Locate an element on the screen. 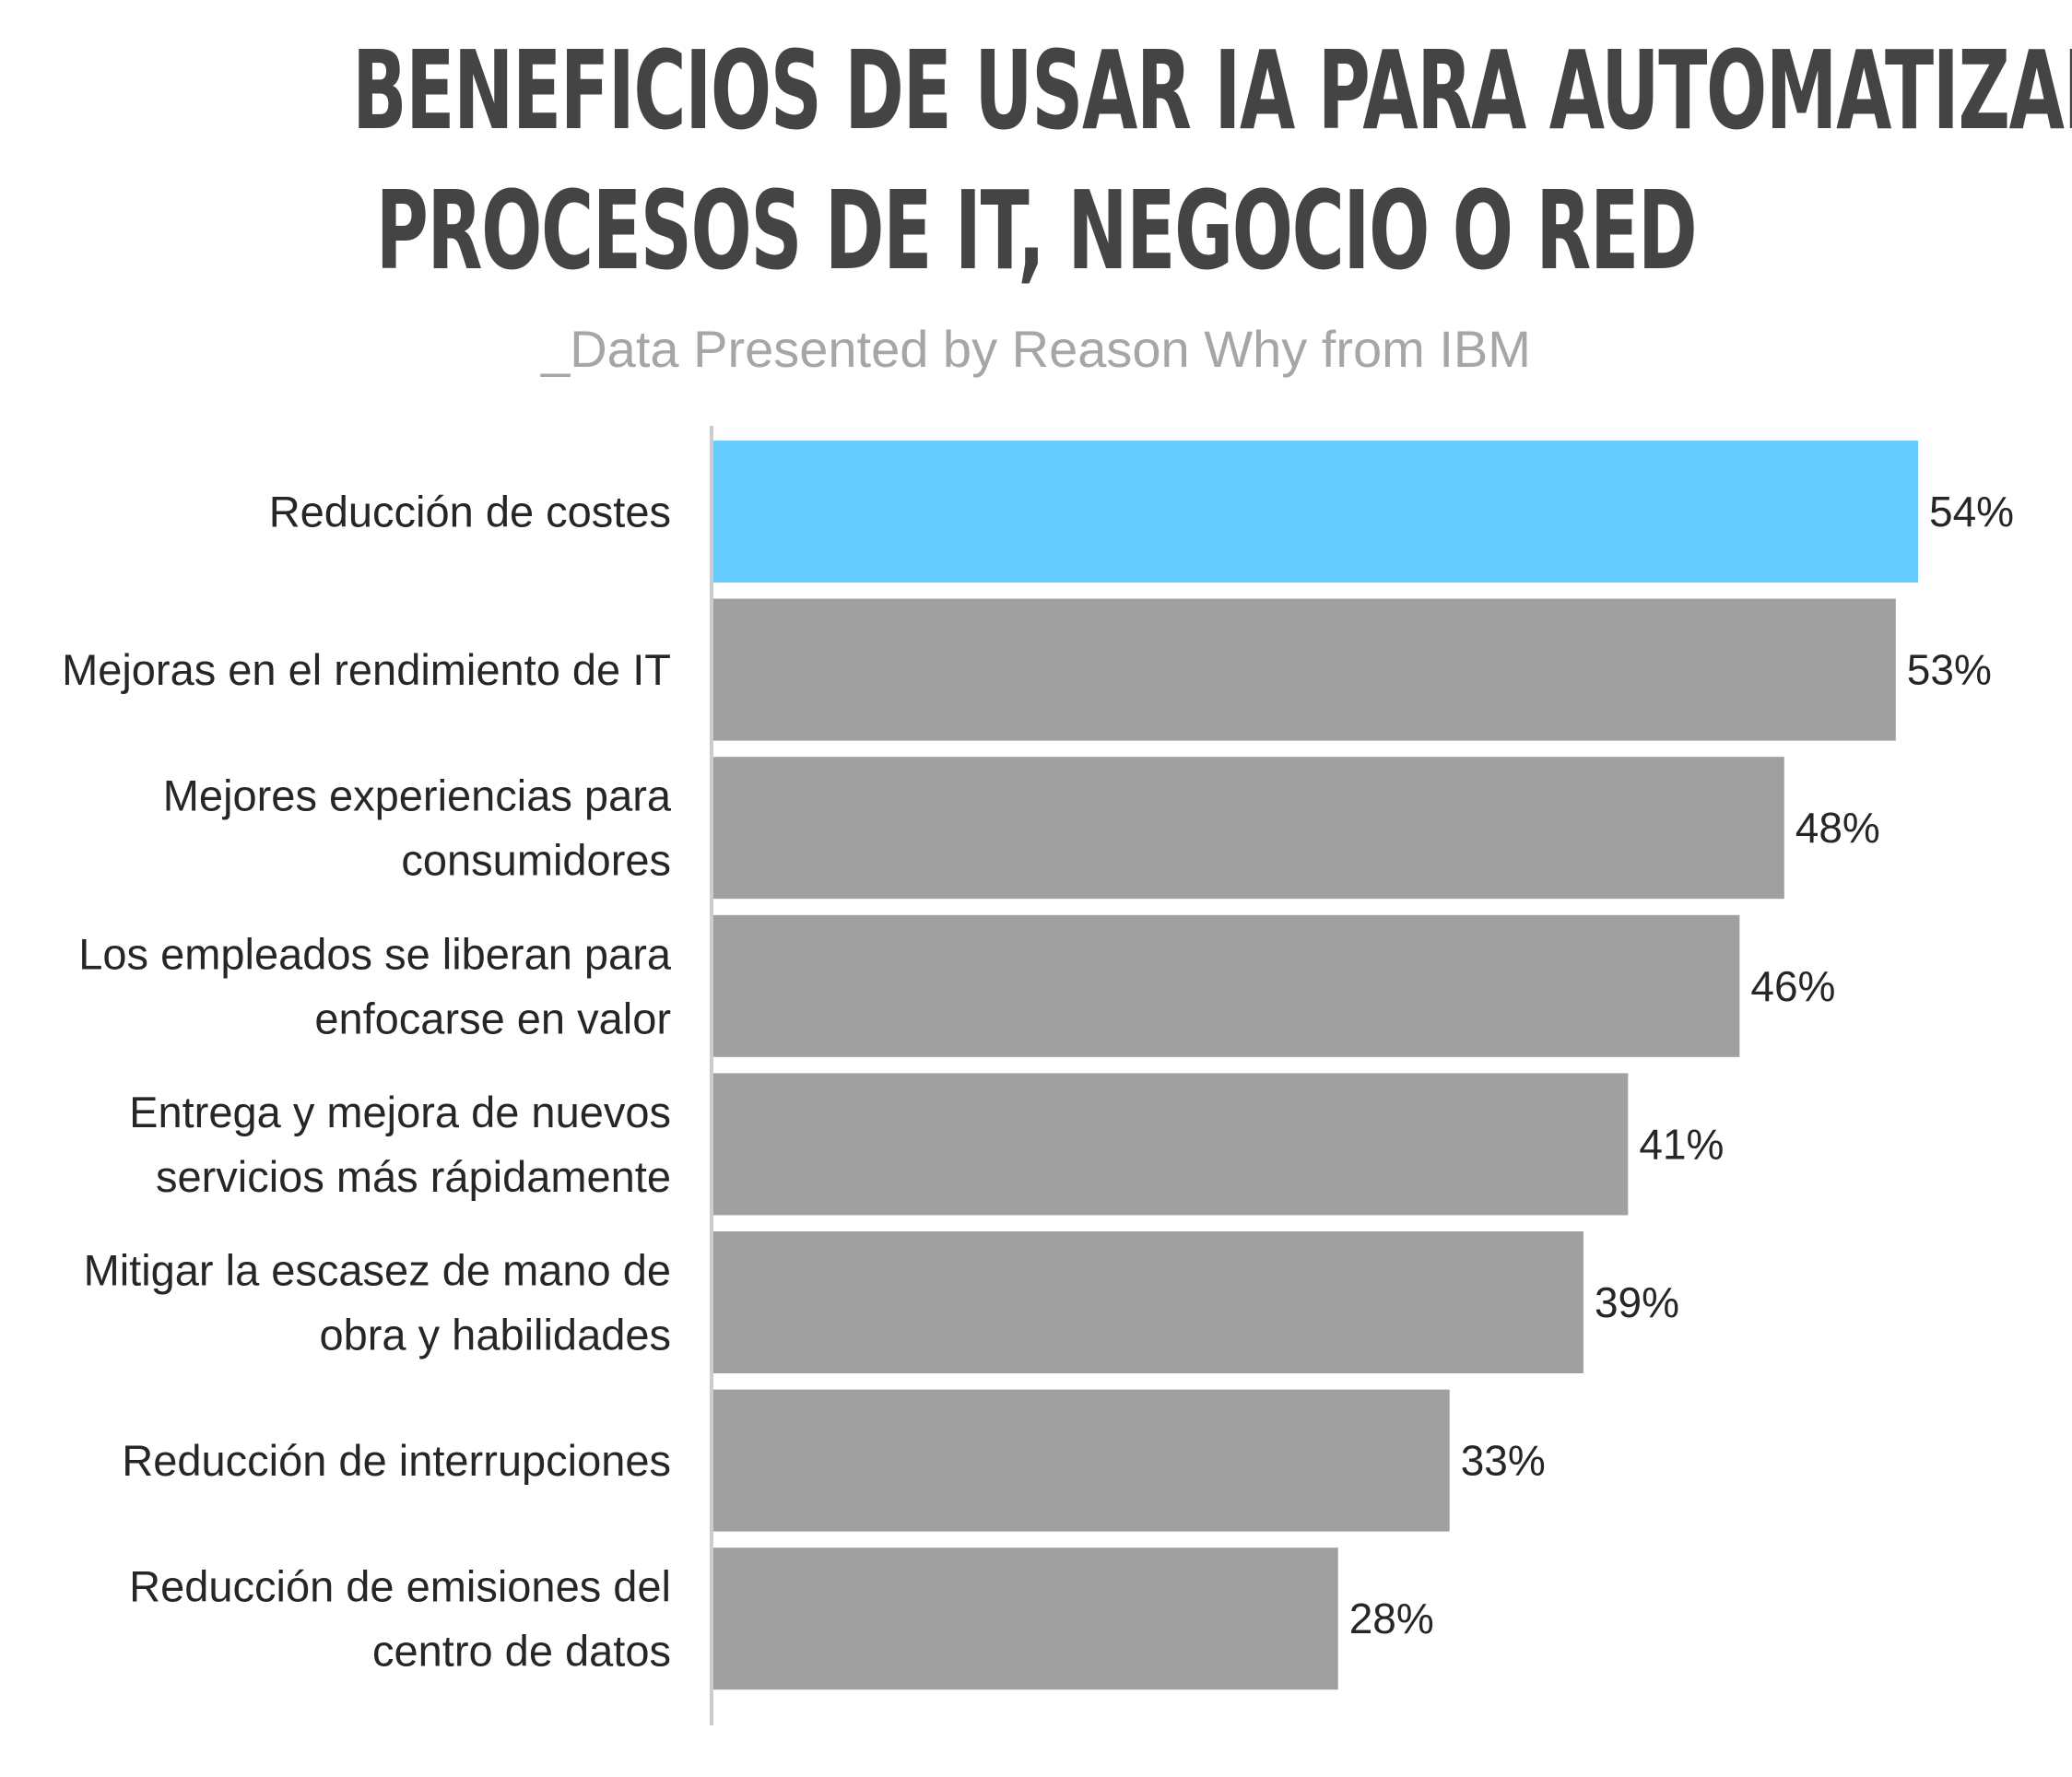 This screenshot has width=2072, height=1777. value-label-6: 39% is located at coordinates (1637, 1302).